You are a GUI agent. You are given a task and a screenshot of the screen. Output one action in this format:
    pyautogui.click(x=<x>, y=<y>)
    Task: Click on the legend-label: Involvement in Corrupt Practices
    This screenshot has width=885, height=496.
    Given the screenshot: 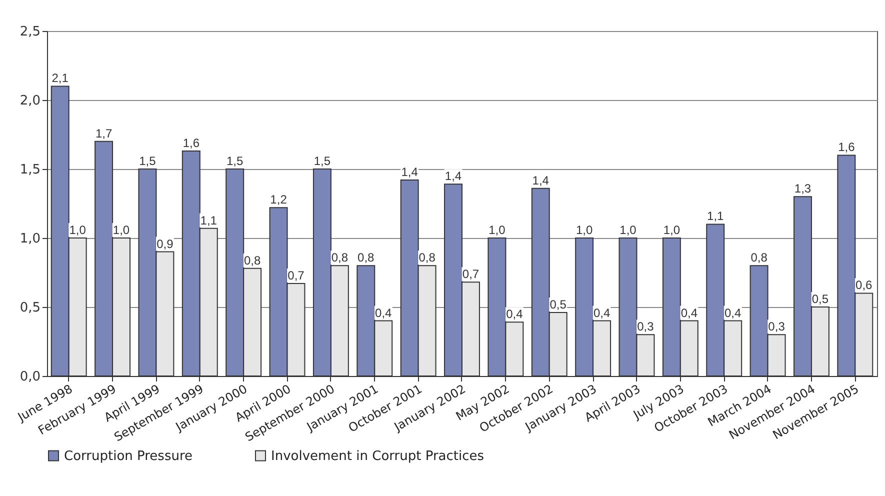 What is the action you would take?
    pyautogui.click(x=377, y=456)
    